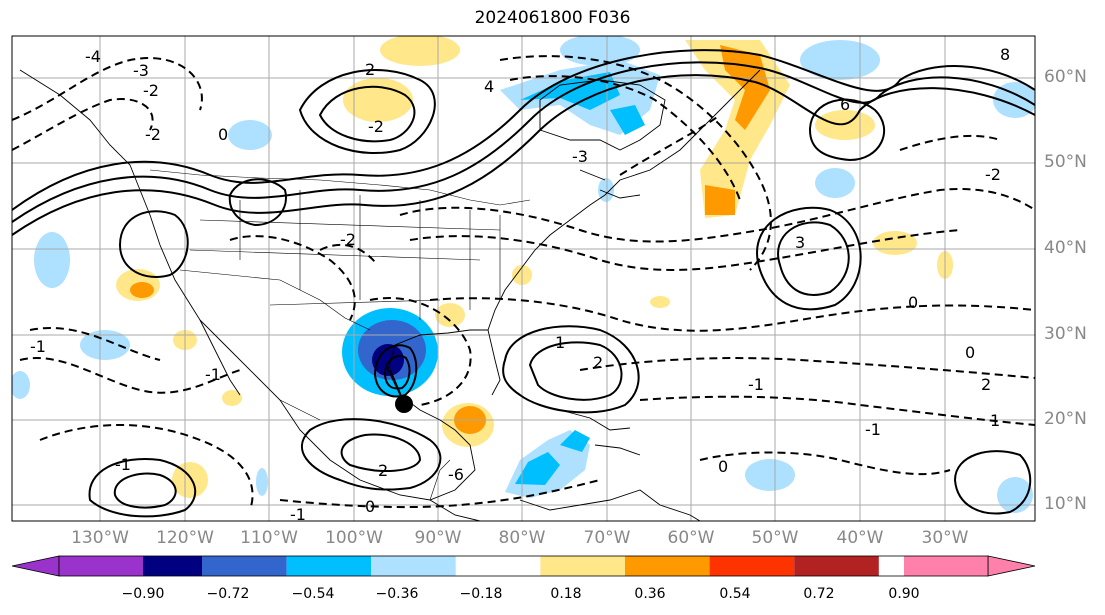 This screenshot has height=615, width=1105. Describe the element at coordinates (566, 594) in the screenshot. I see `colorbar-tick: 0.18` at that location.